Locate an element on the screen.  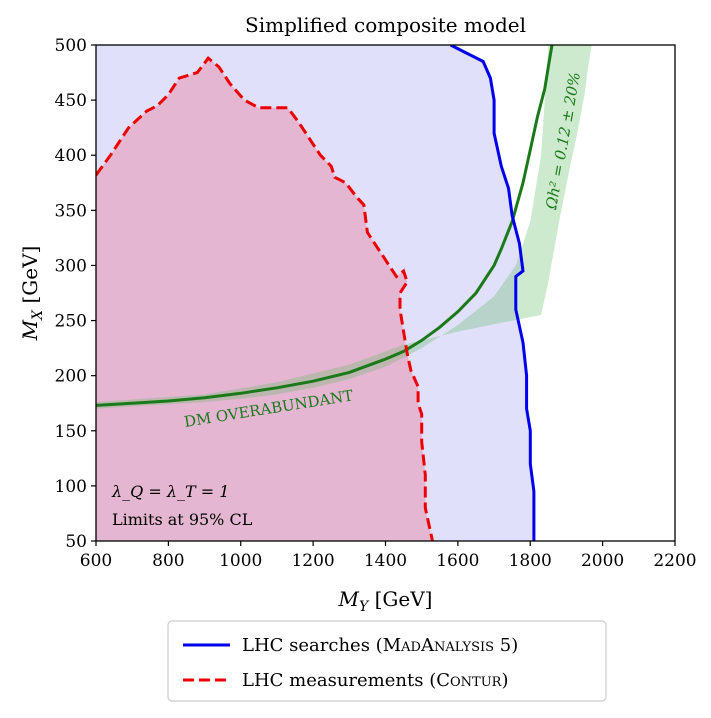
y-tick-label: 200 is located at coordinates (71, 377).